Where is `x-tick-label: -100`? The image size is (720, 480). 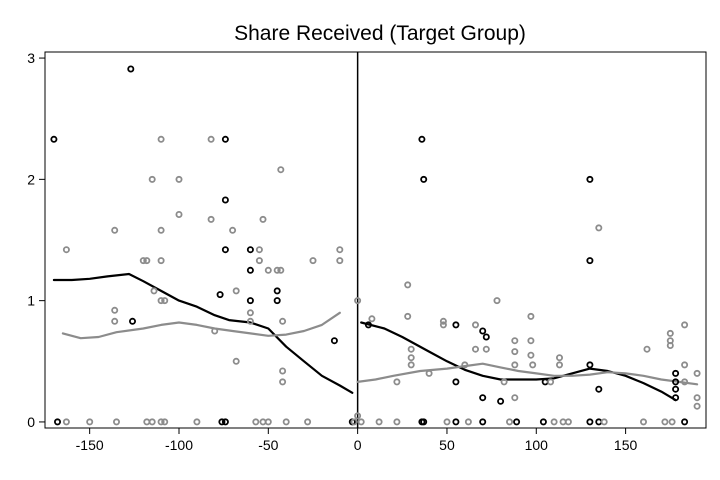
x-tick-label: -100 is located at coordinates (179, 445).